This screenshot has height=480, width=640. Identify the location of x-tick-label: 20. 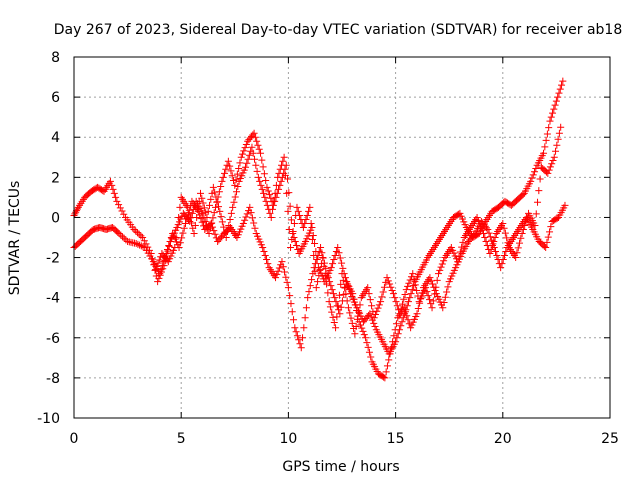
(503, 439).